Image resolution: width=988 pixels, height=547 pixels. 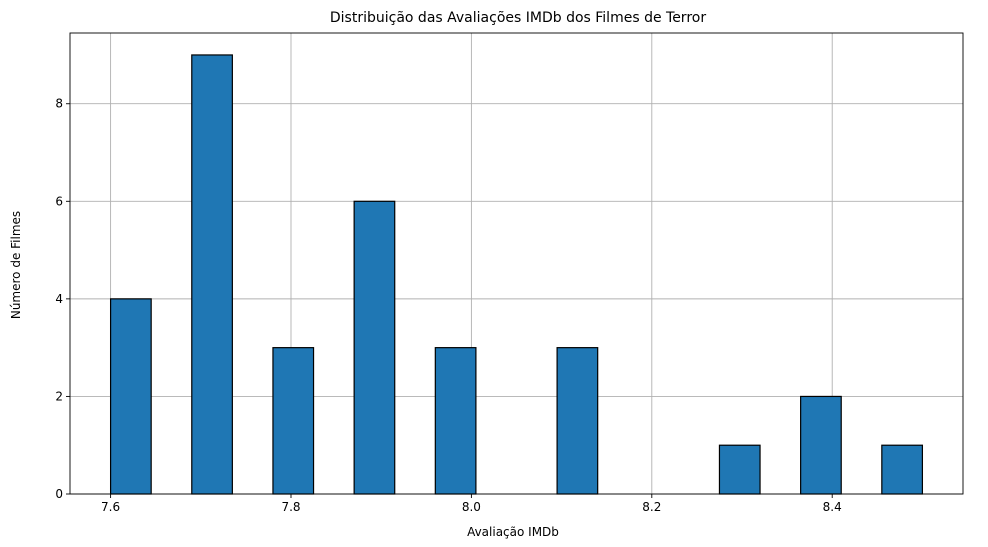 I want to click on x-tick-label: 7.8, so click(x=290, y=507).